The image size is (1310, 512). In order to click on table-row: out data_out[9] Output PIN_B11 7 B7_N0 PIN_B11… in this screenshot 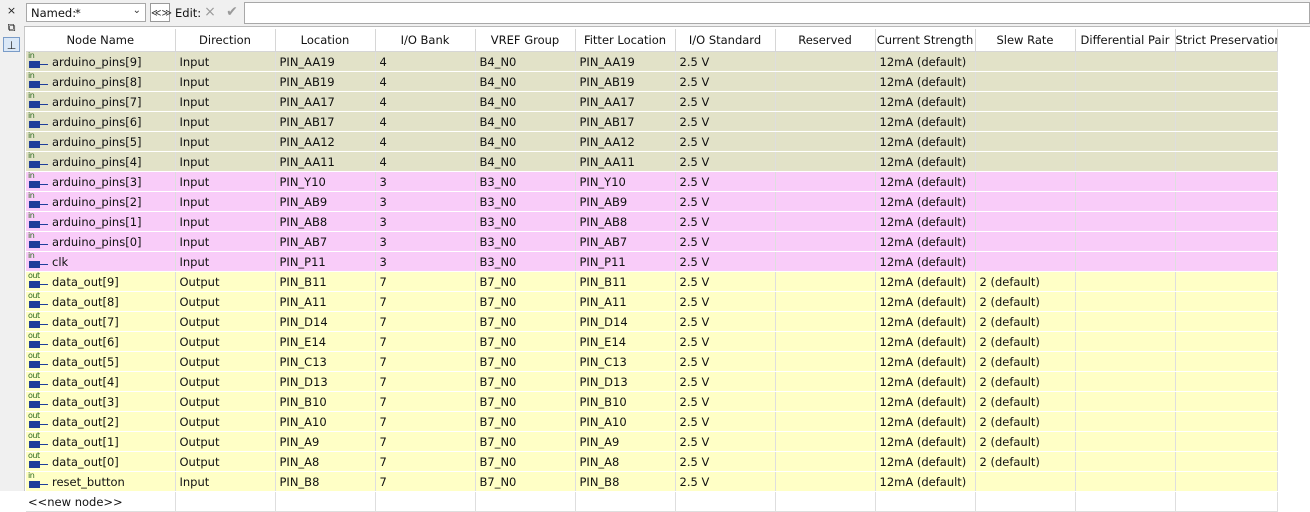, I will do `click(652, 281)`.